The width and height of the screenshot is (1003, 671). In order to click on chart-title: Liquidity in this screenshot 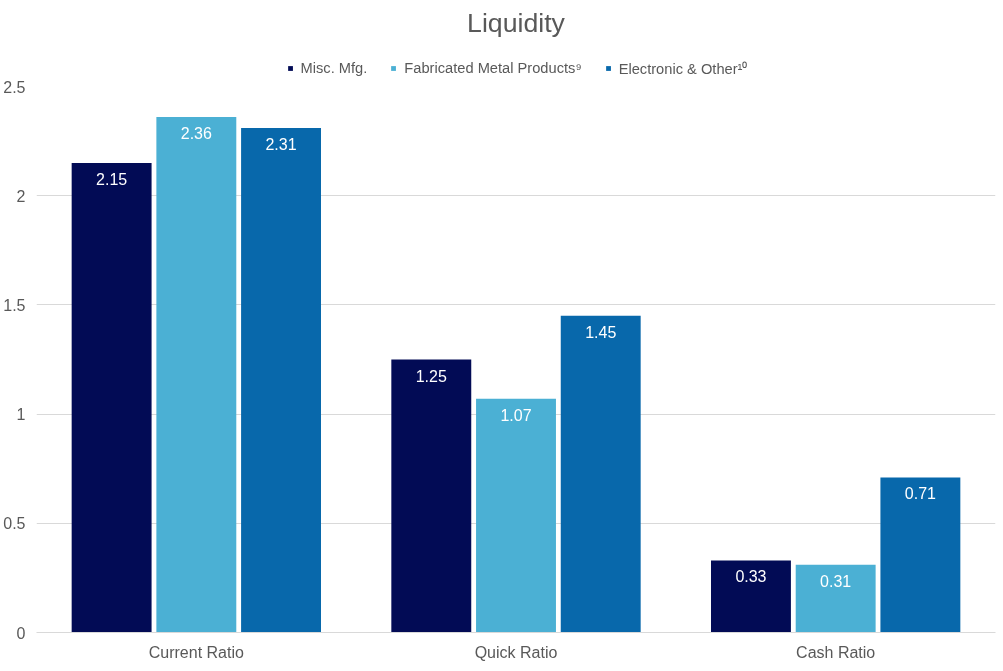, I will do `click(516, 22)`.